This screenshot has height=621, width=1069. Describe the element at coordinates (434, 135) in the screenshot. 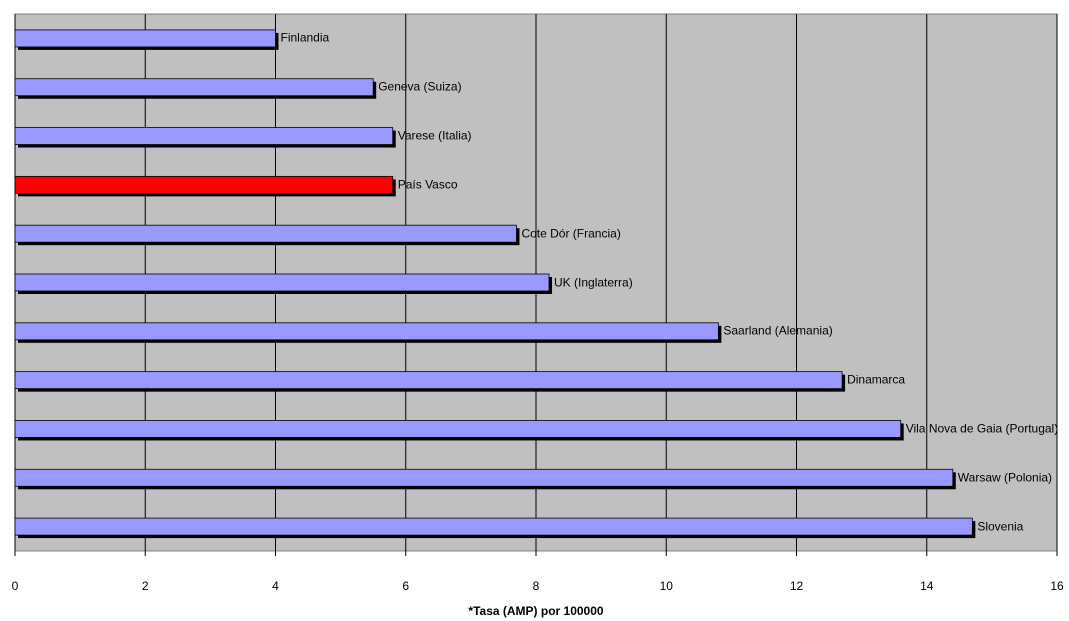

I see `bar-label: Varese (Italia)` at that location.